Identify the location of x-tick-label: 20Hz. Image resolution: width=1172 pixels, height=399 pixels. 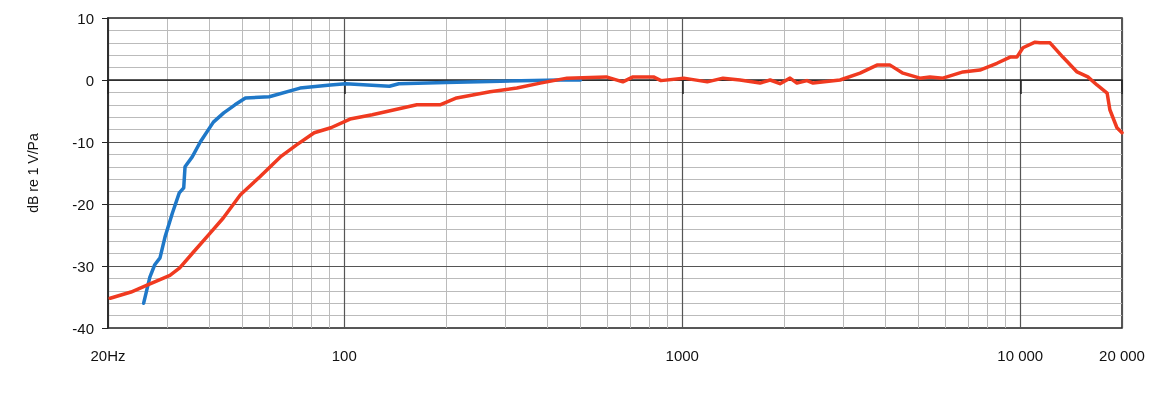
(108, 355).